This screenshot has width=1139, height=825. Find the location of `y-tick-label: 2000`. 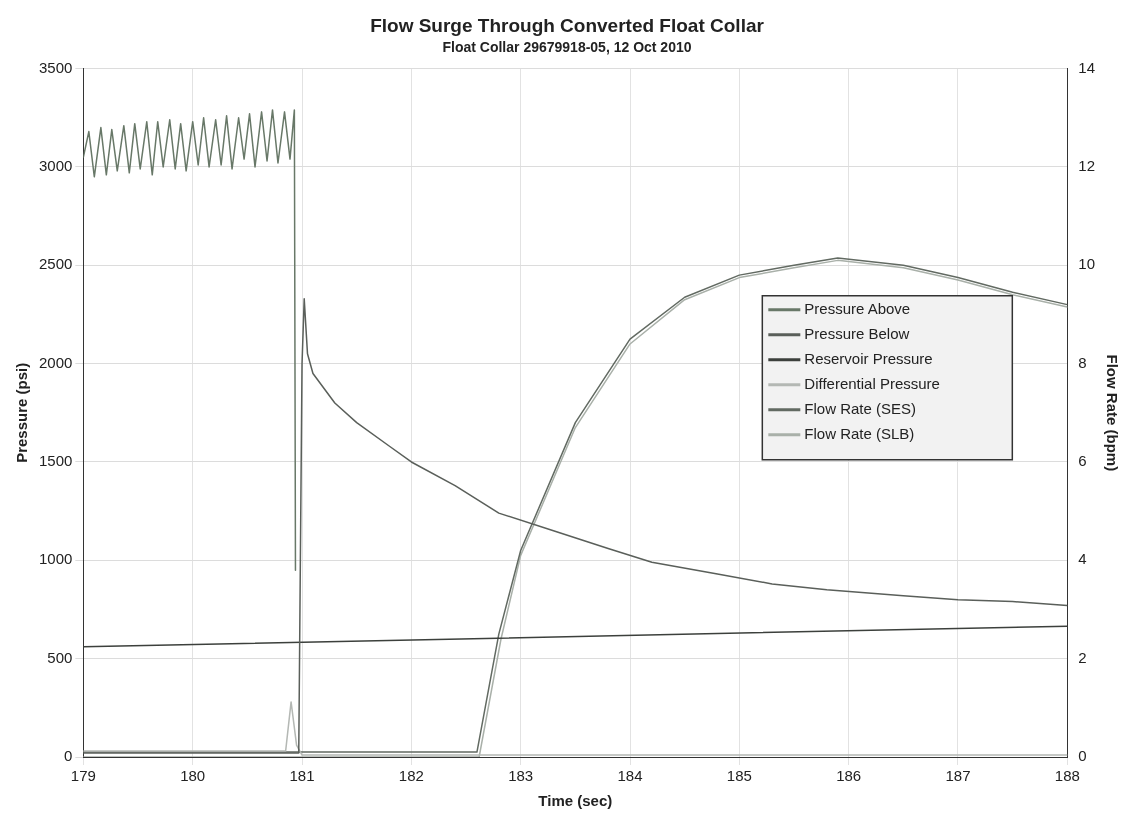

y-tick-label: 2000 is located at coordinates (55, 362).